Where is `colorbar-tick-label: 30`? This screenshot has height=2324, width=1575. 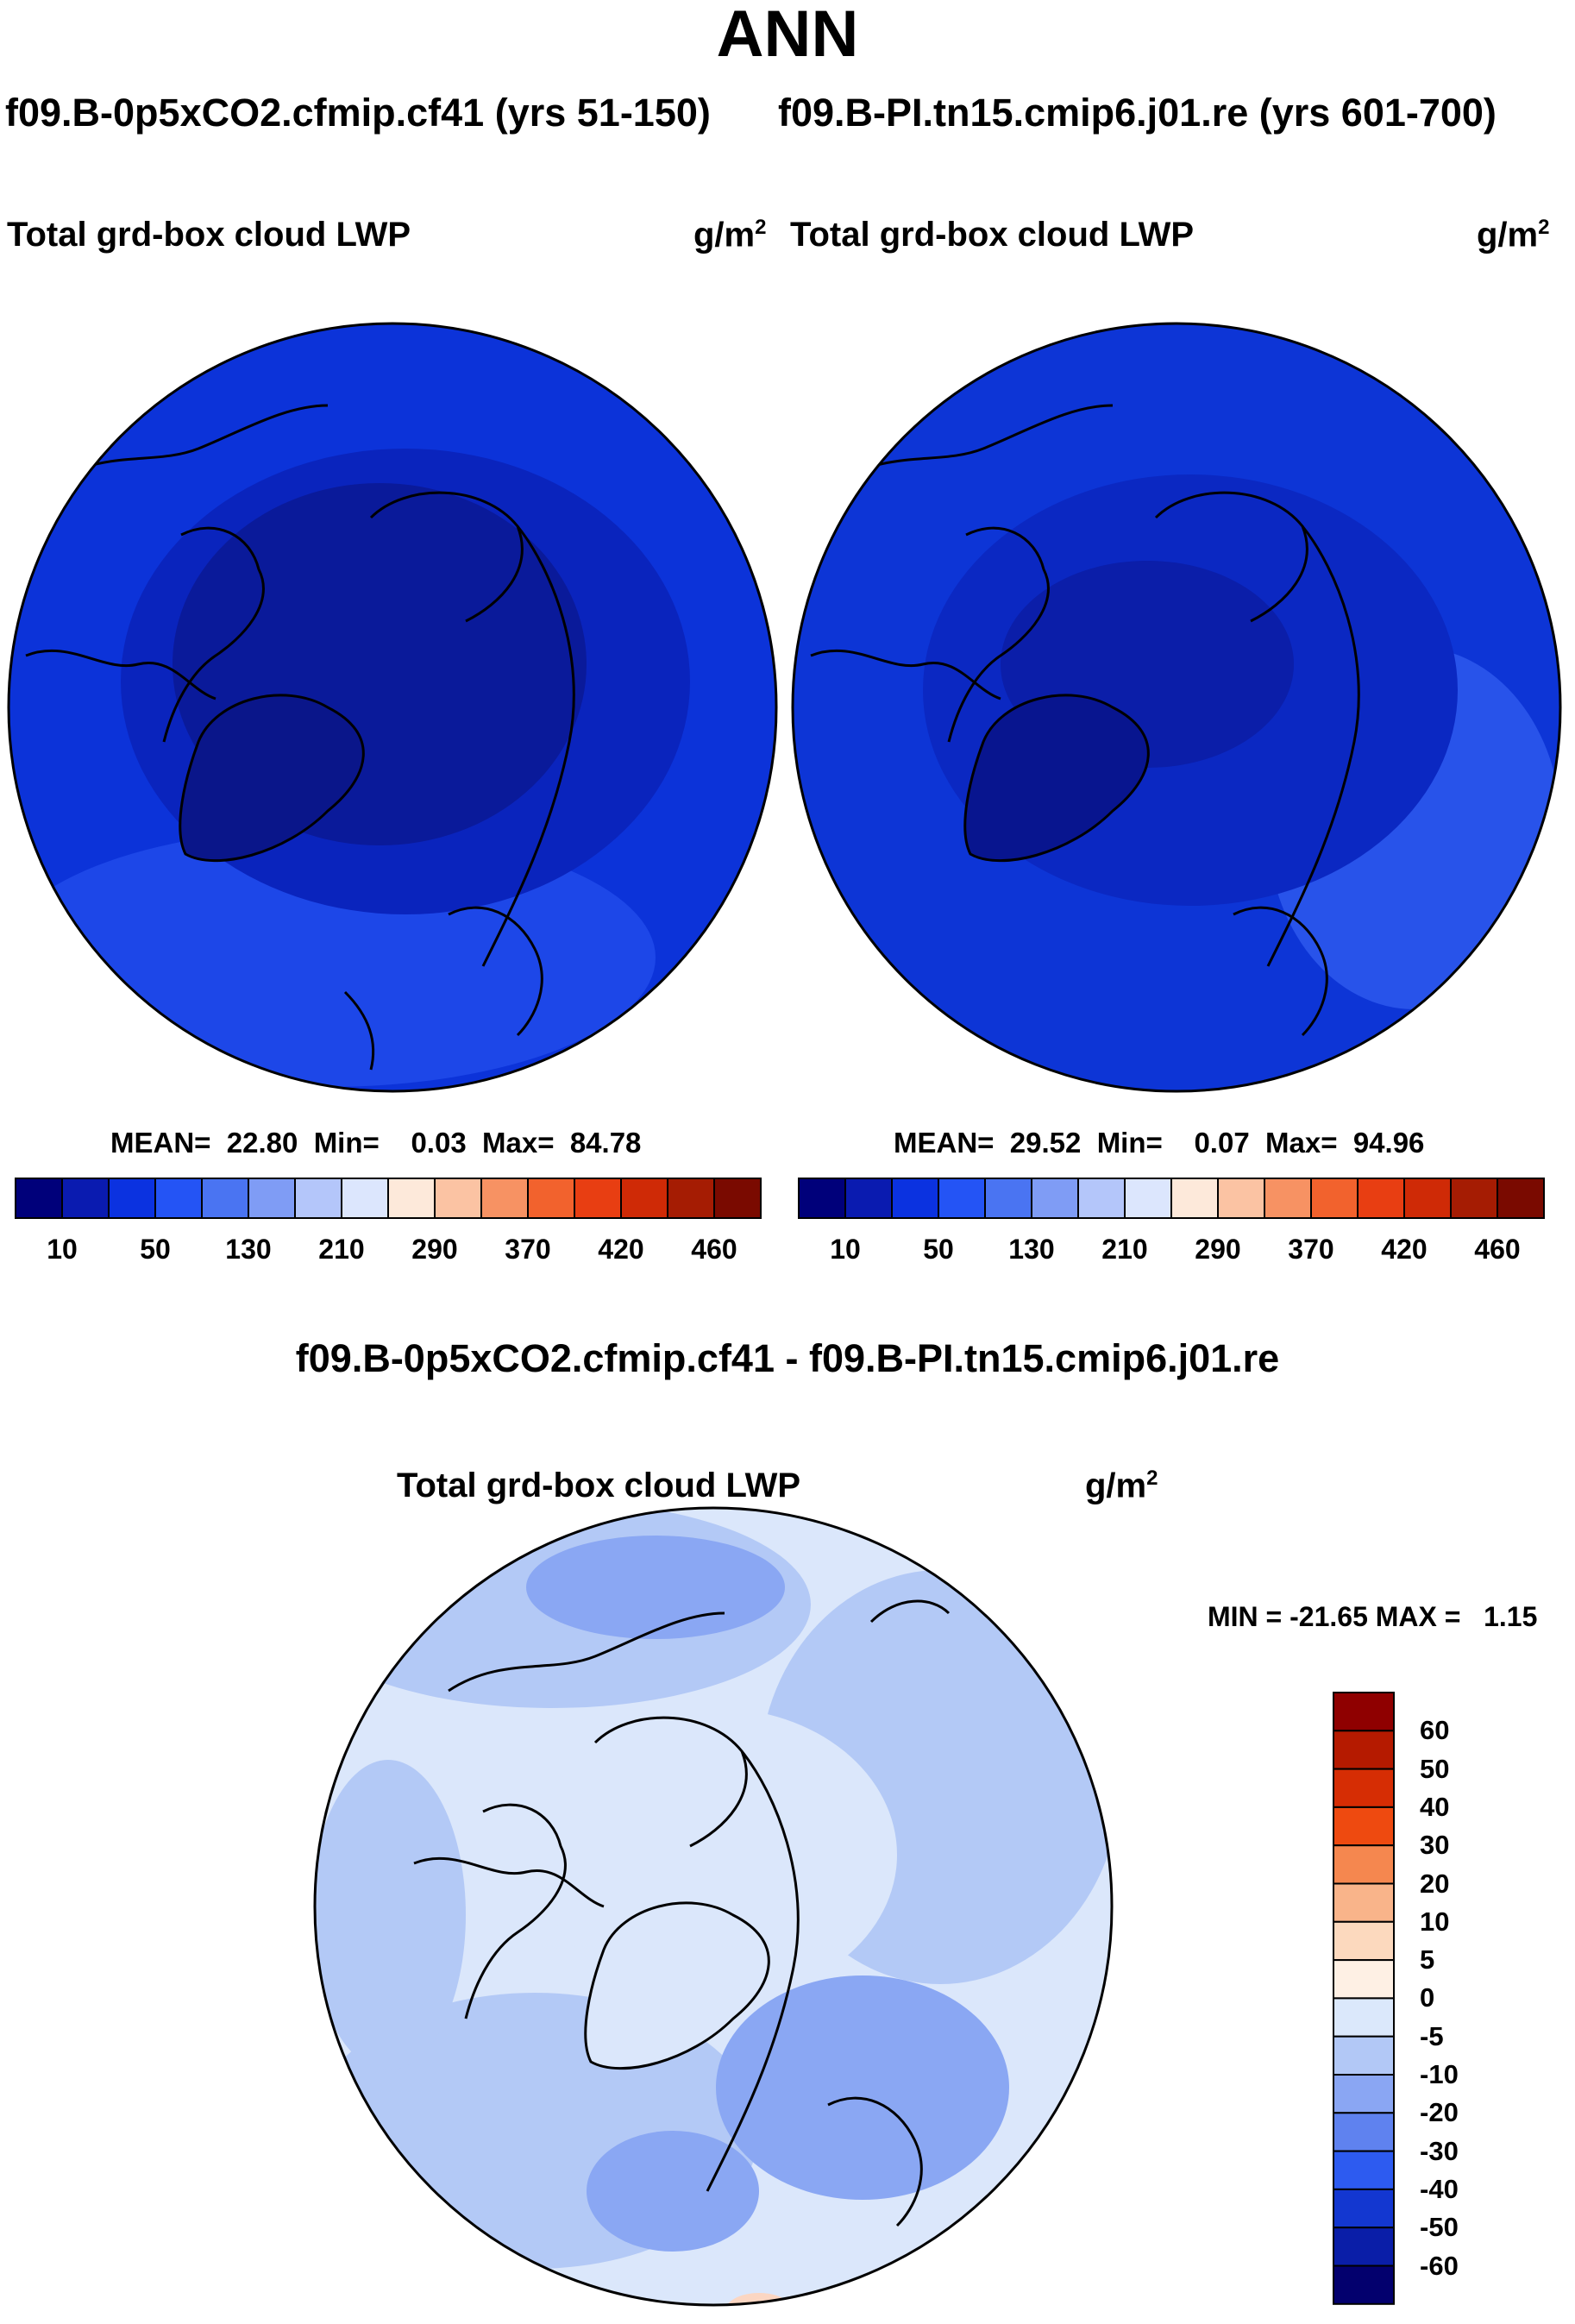
colorbar-tick-label: 30 is located at coordinates (1435, 1846).